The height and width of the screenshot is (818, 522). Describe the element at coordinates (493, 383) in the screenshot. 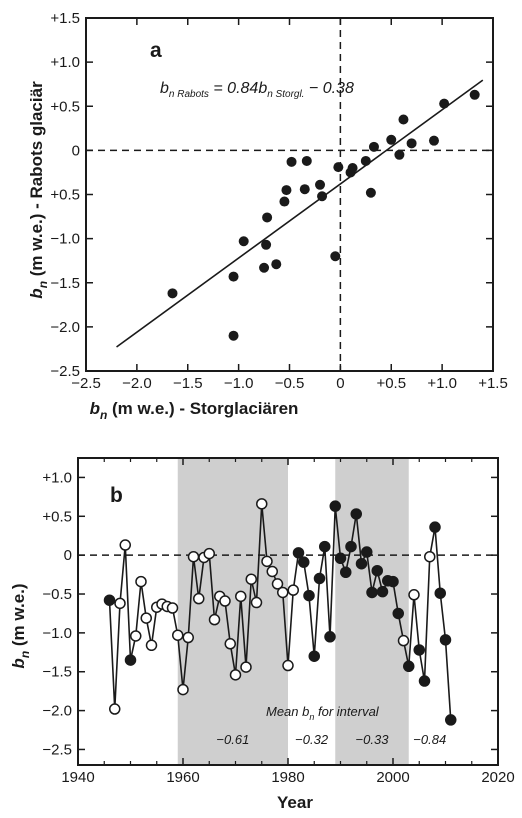

I see `panel-a-x-tick-label: +1.5` at that location.